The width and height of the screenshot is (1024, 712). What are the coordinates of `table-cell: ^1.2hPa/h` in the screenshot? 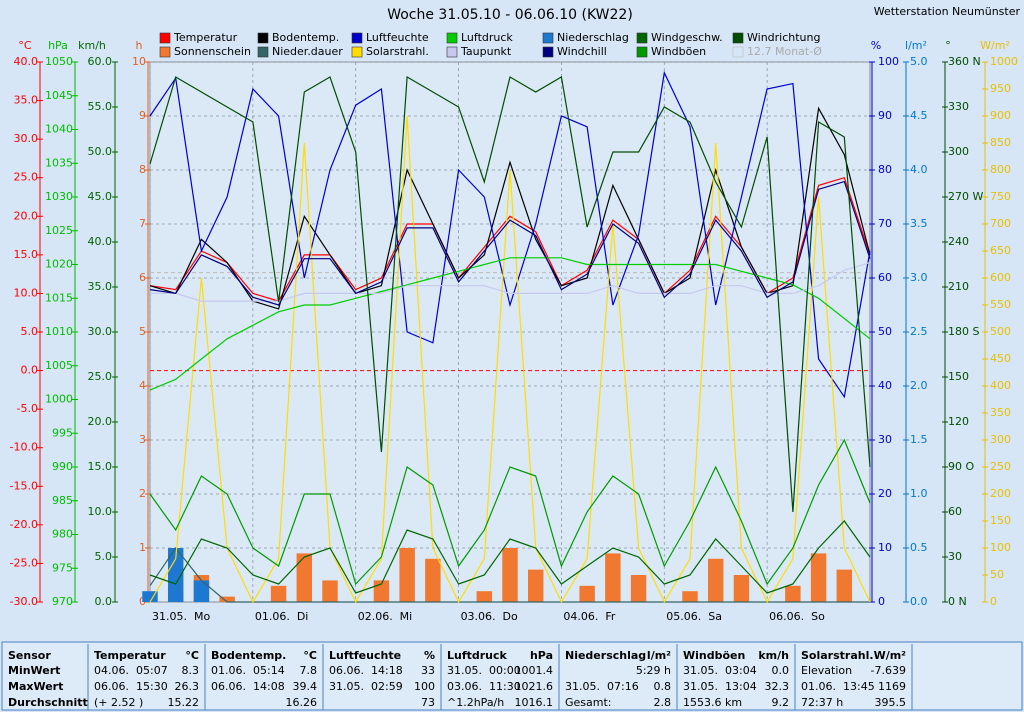 It's located at (475, 702).